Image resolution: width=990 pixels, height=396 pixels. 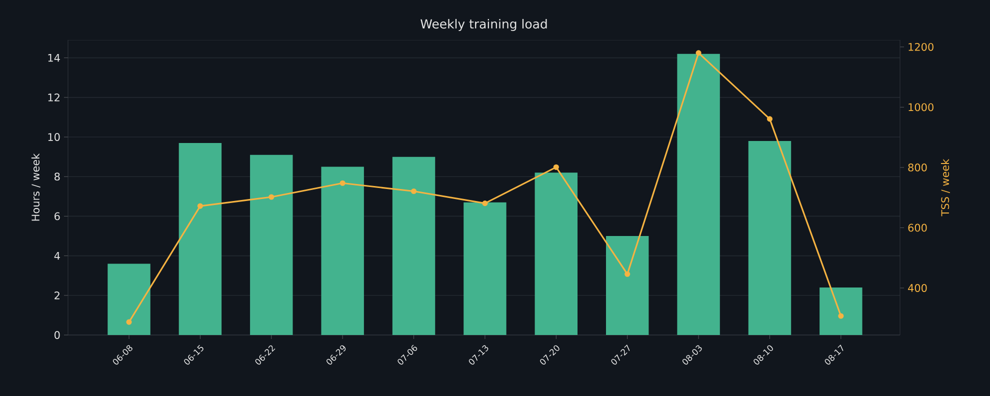 What do you see at coordinates (917, 288) in the screenshot?
I see `y2-tick-label: 400` at bounding box center [917, 288].